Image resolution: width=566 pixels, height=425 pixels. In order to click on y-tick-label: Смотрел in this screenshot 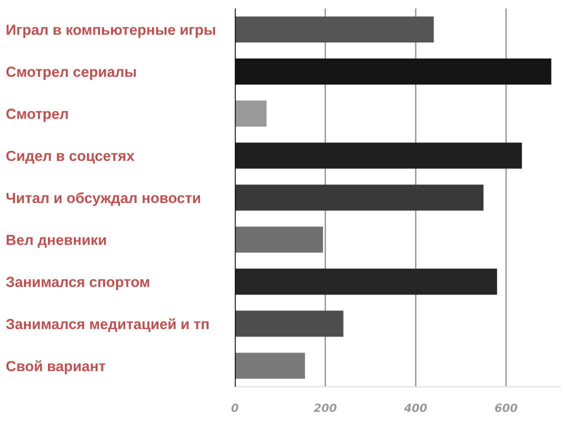, I will do `click(37, 115)`.